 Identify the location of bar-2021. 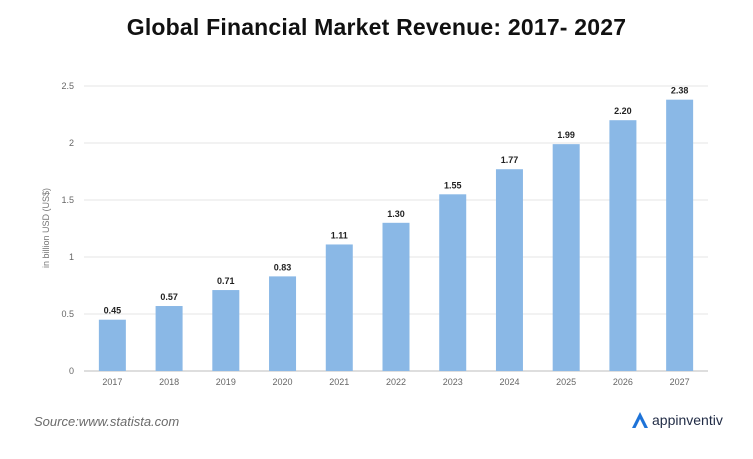
(339, 307).